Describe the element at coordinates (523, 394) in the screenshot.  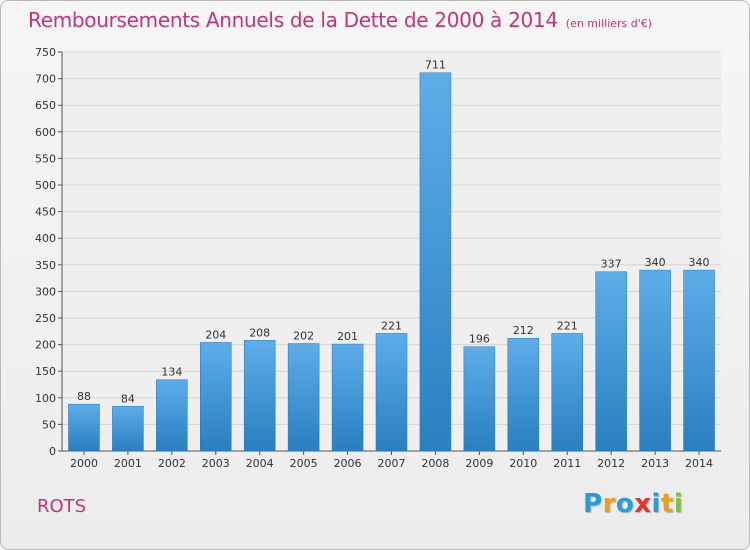
I see `bar-2010` at that location.